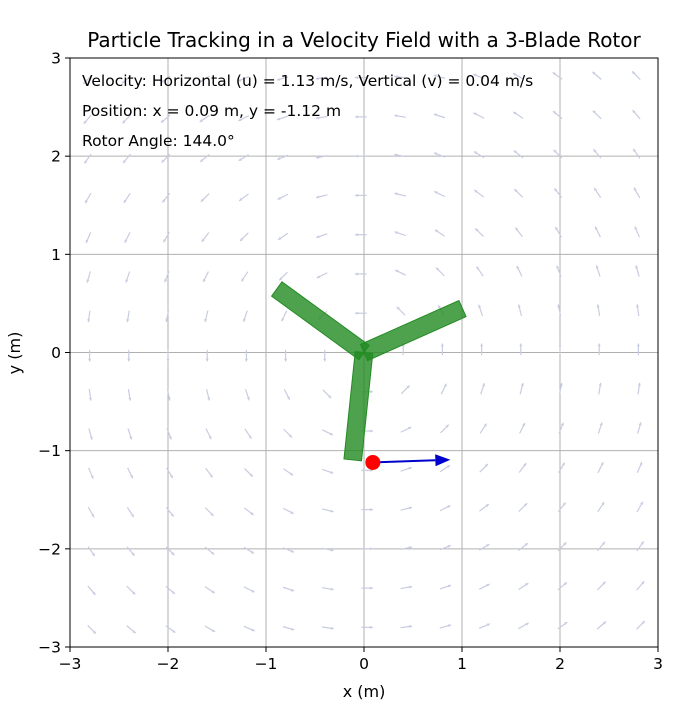 This screenshot has width=698, height=720. Describe the element at coordinates (266, 664) in the screenshot. I see `x-tick-label-2: −1` at that location.